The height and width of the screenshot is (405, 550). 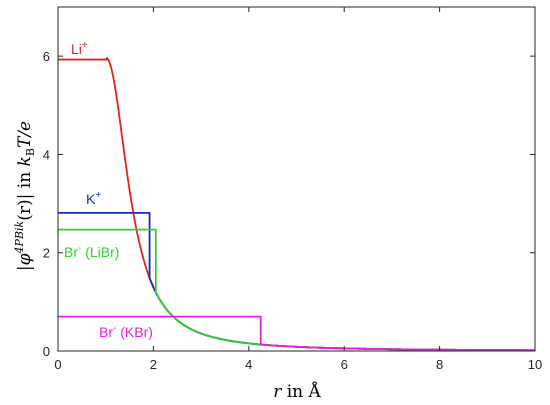 What do you see at coordinates (46, 351) in the screenshot?
I see `y-tick-label-0: 0` at bounding box center [46, 351].